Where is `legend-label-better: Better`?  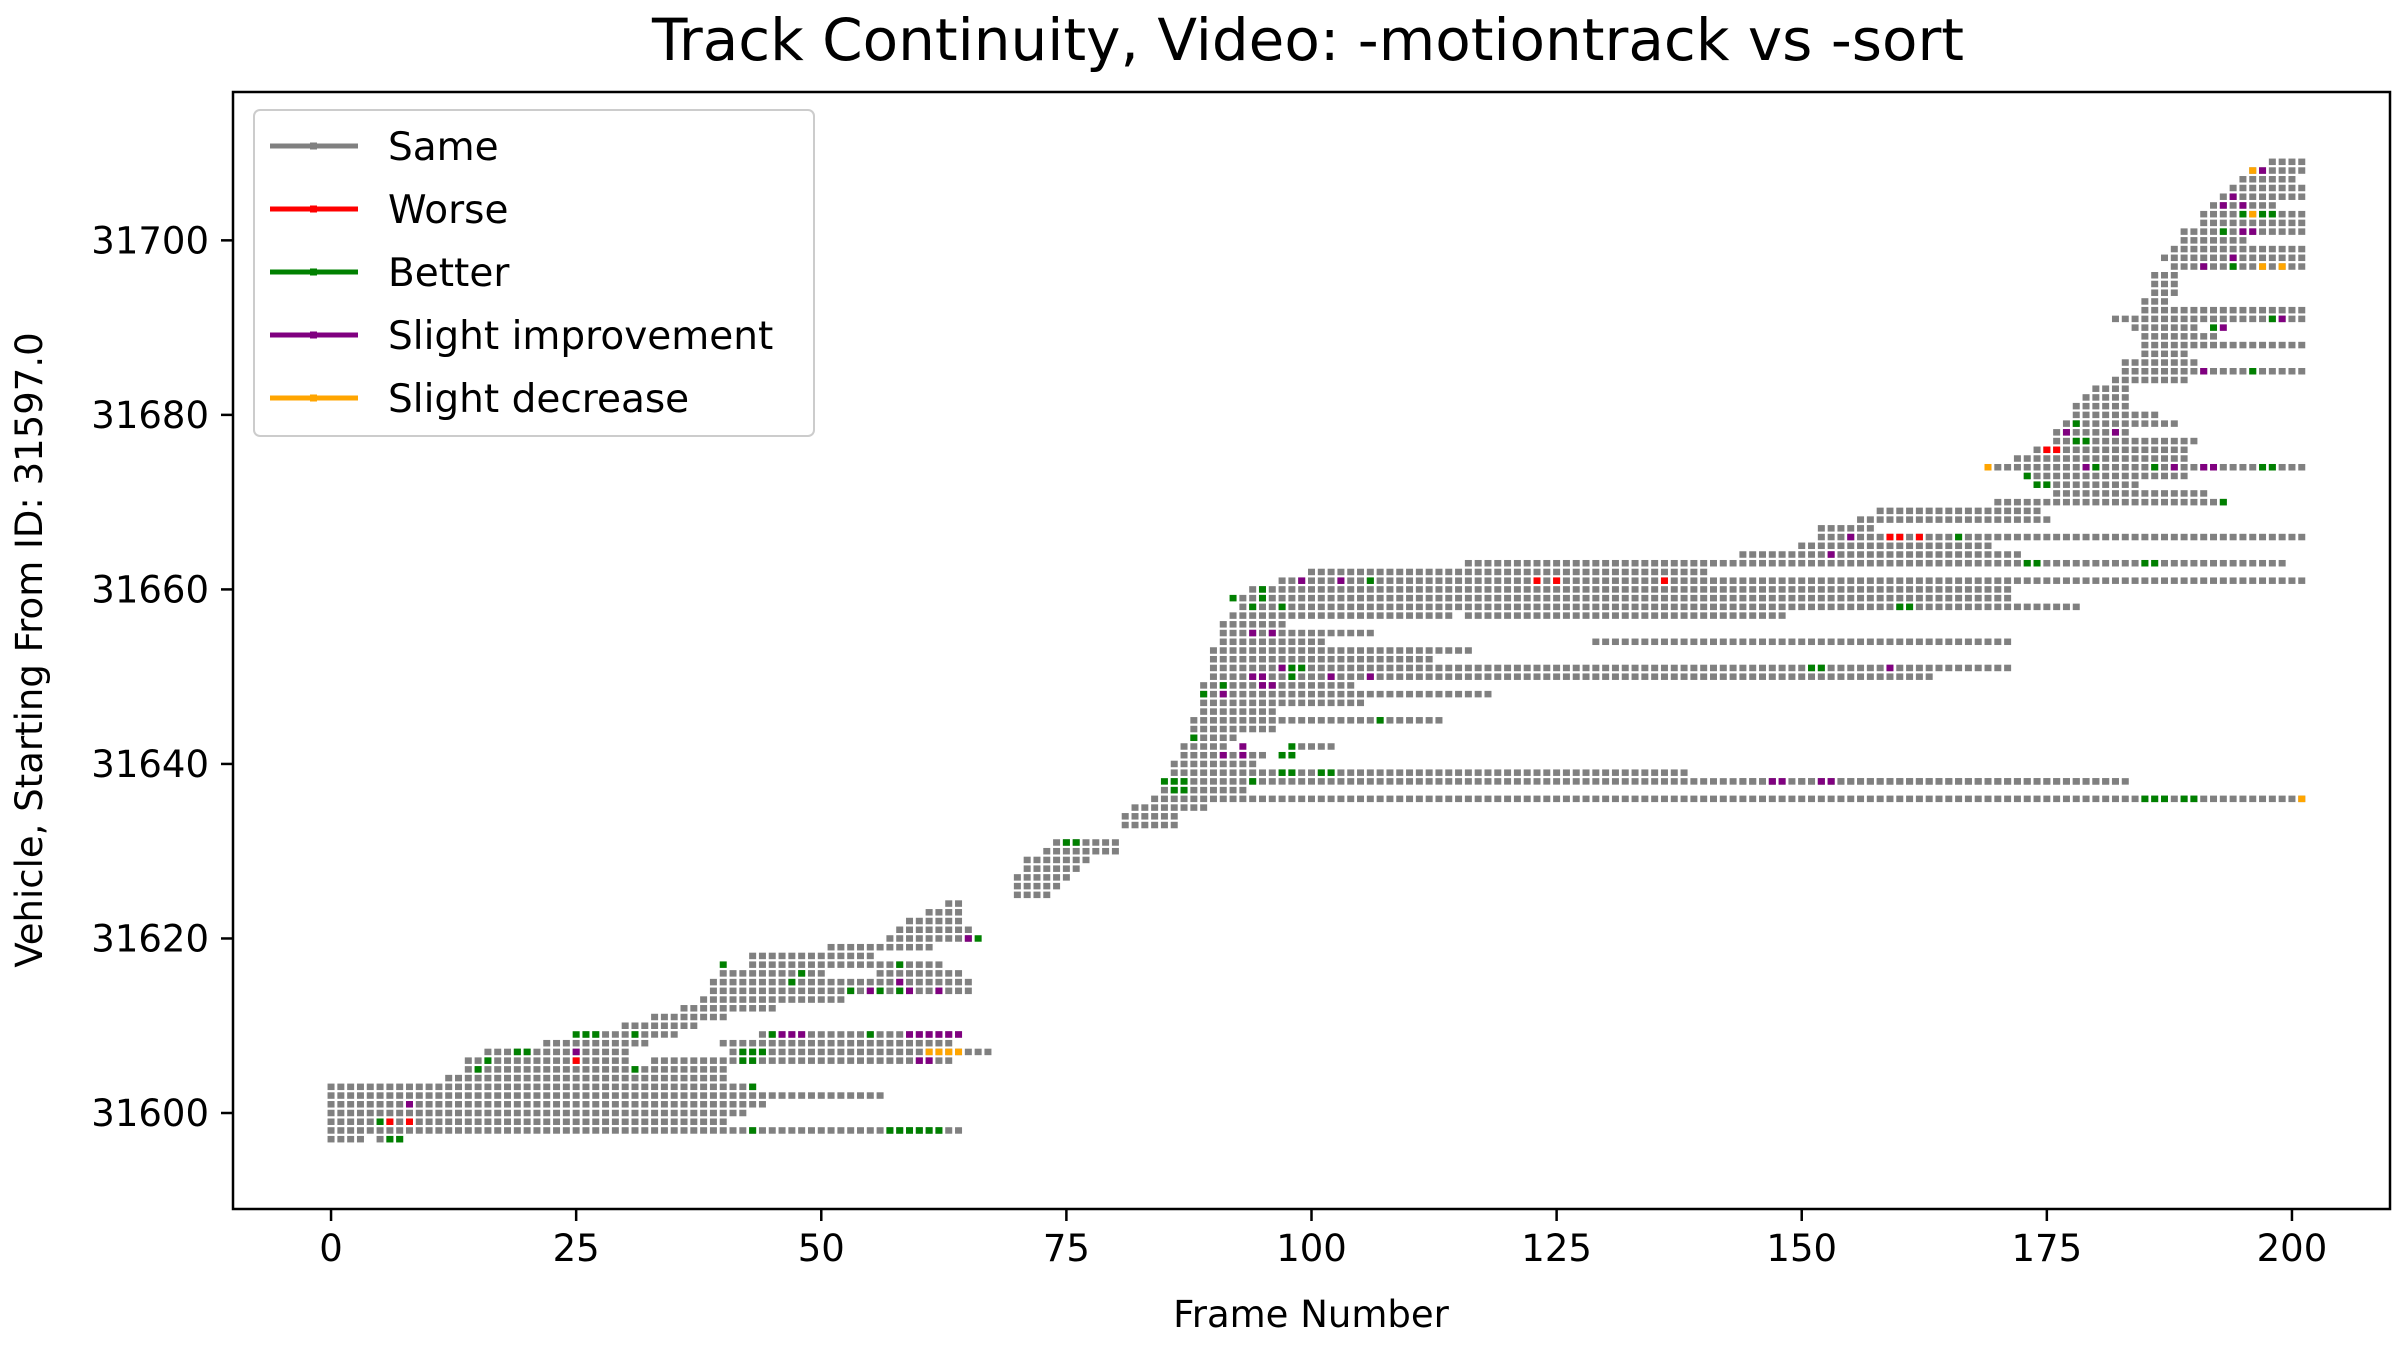
legend-label-better: Better is located at coordinates (449, 273).